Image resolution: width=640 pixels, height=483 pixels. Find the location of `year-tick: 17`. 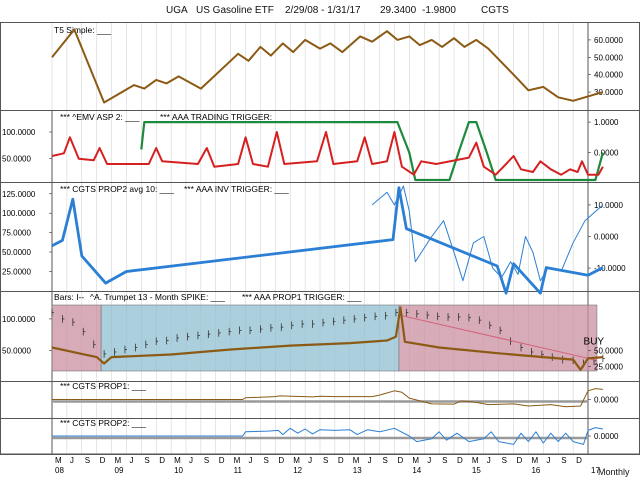

year-tick: 17 is located at coordinates (595, 470).